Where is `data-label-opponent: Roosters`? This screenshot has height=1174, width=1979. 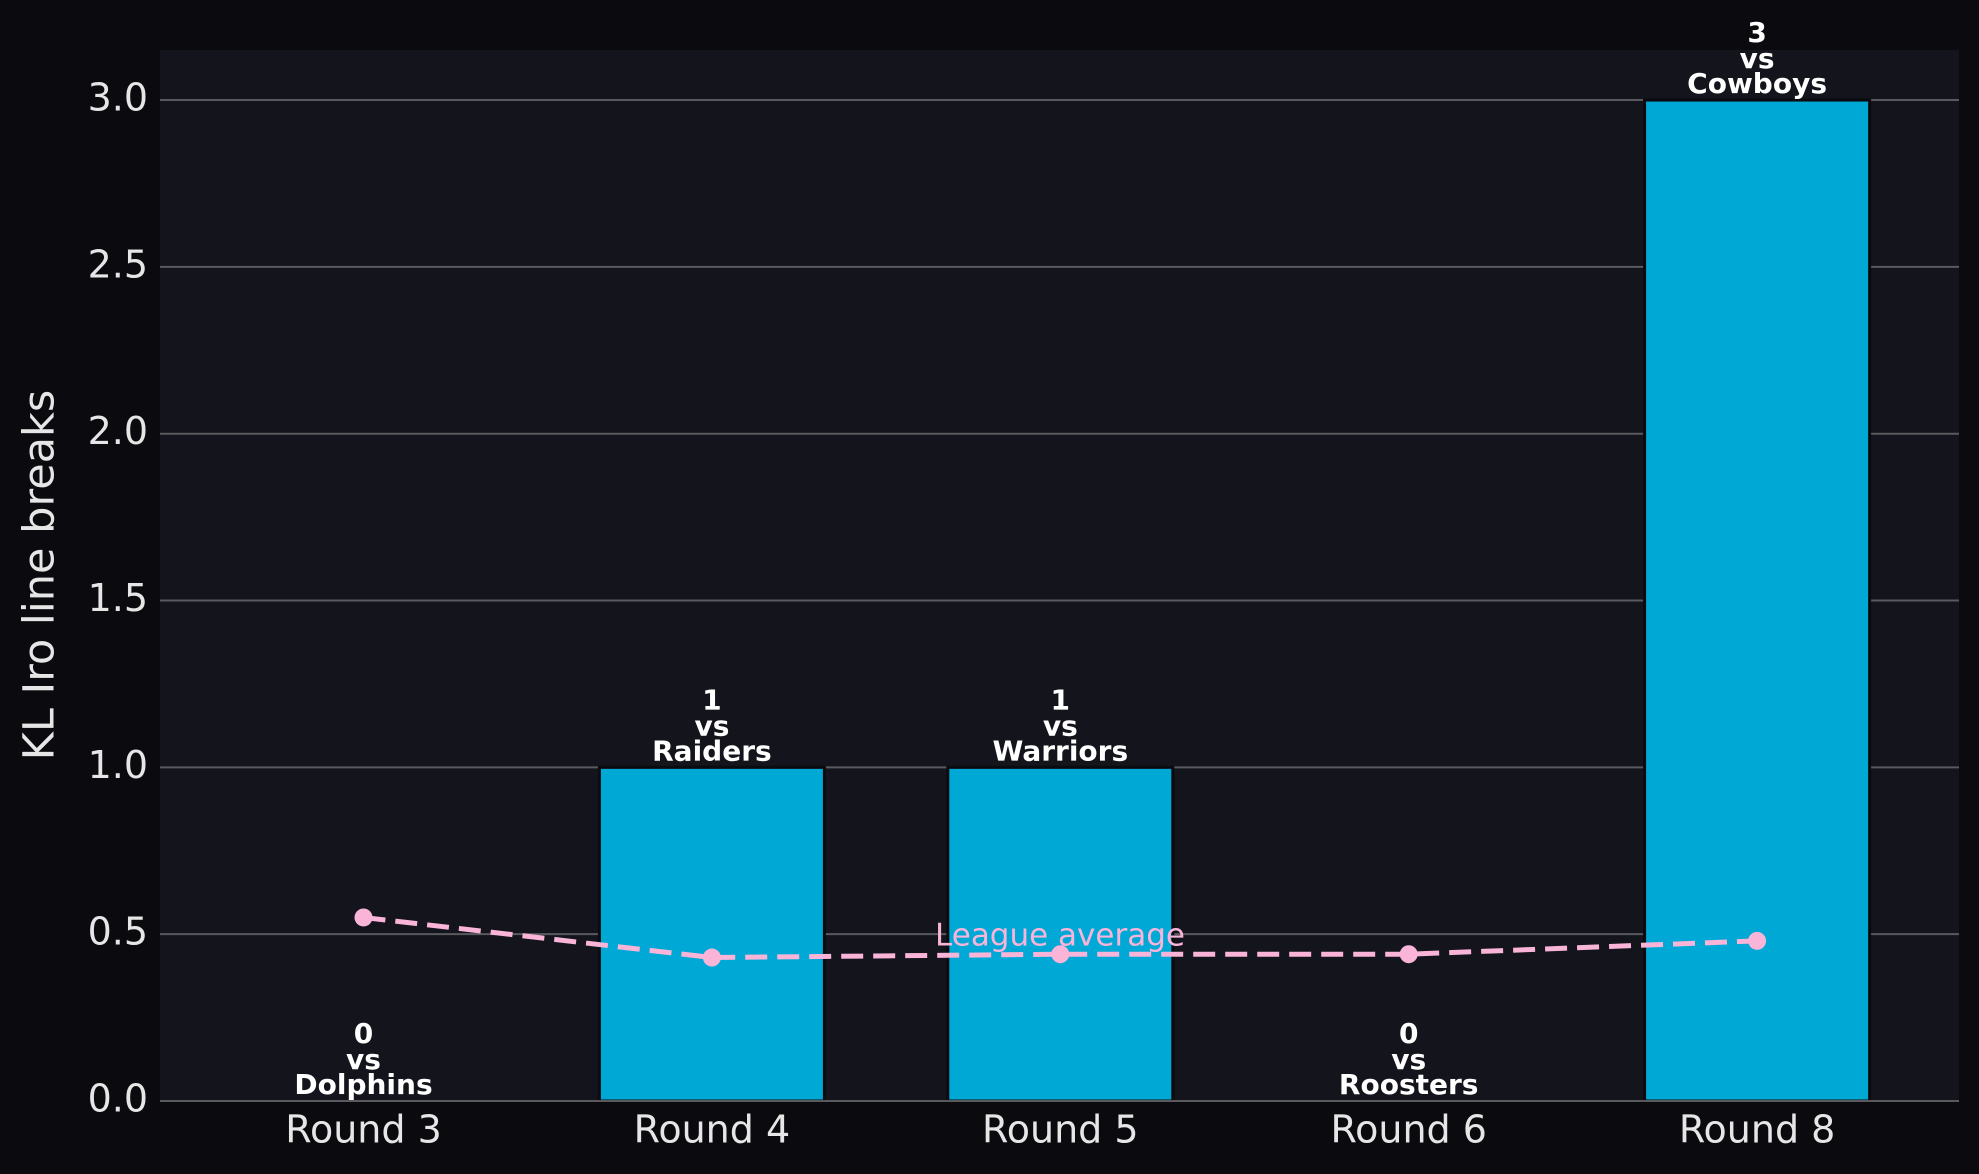
data-label-opponent: Roosters is located at coordinates (1409, 1084).